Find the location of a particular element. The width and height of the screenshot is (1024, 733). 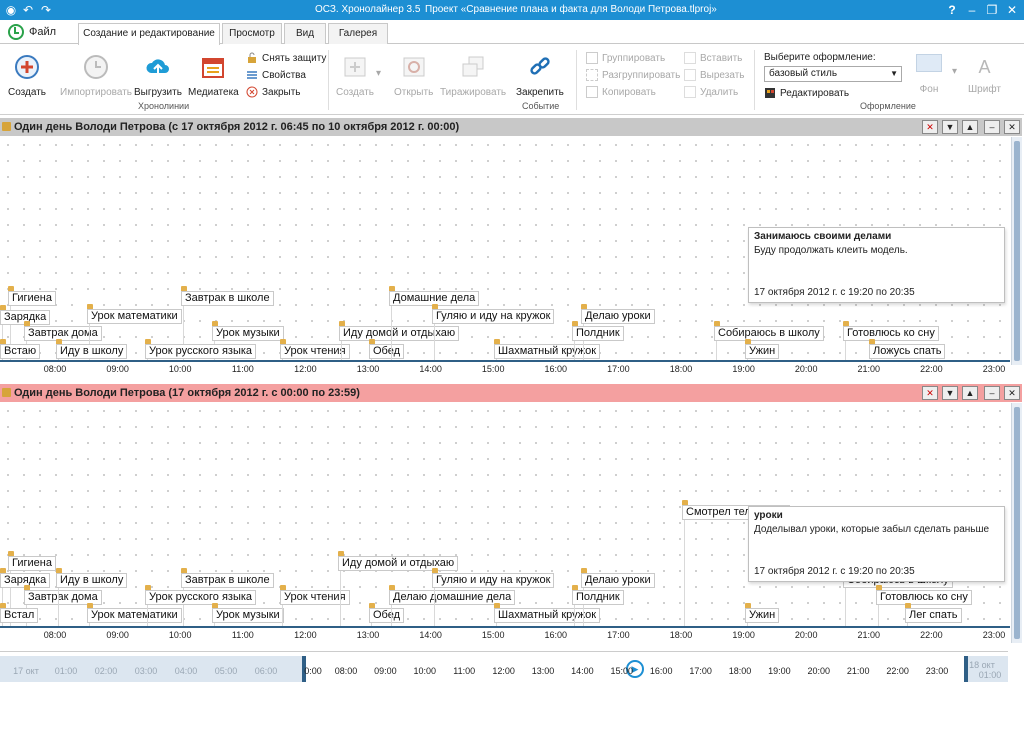

tab-create-edit: Создание и редактирование is located at coordinates (149, 34).